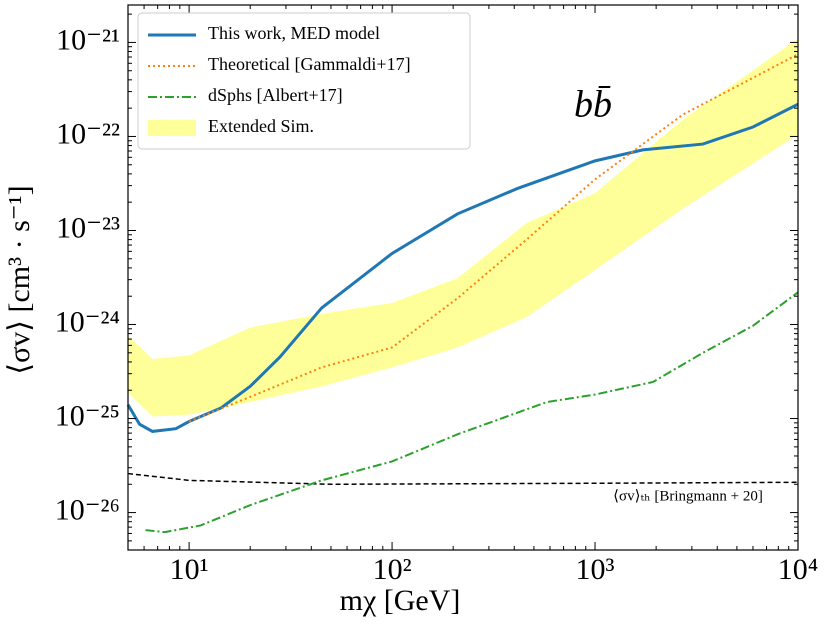  What do you see at coordinates (189, 569) in the screenshot?
I see `x-tick-label: 10¹` at bounding box center [189, 569].